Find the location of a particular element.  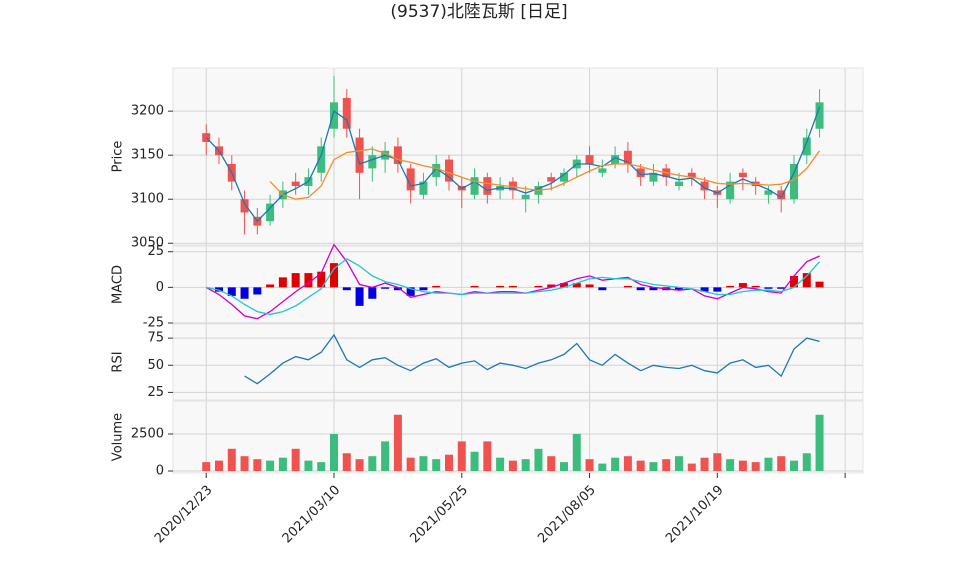

y-tick-label: 3050 is located at coordinates (147, 243).